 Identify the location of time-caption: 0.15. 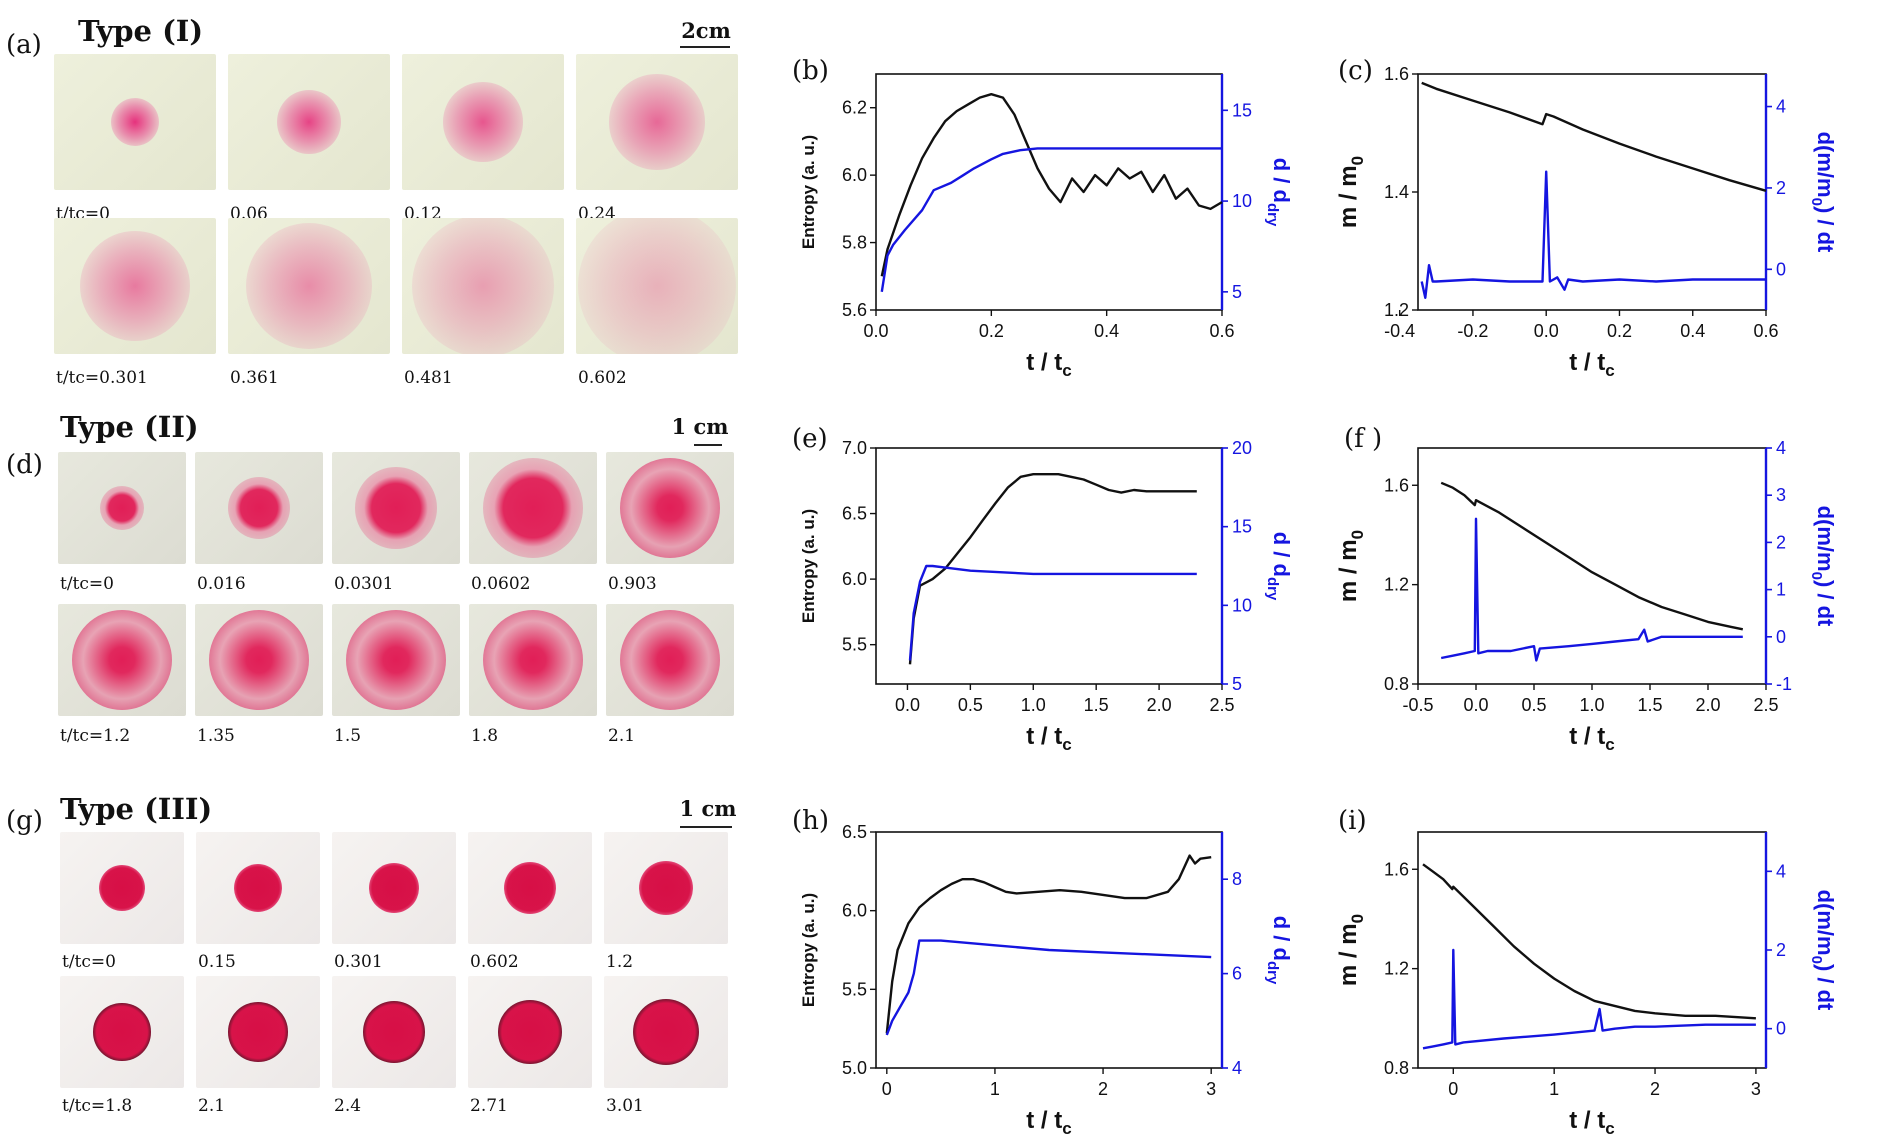
(217, 962).